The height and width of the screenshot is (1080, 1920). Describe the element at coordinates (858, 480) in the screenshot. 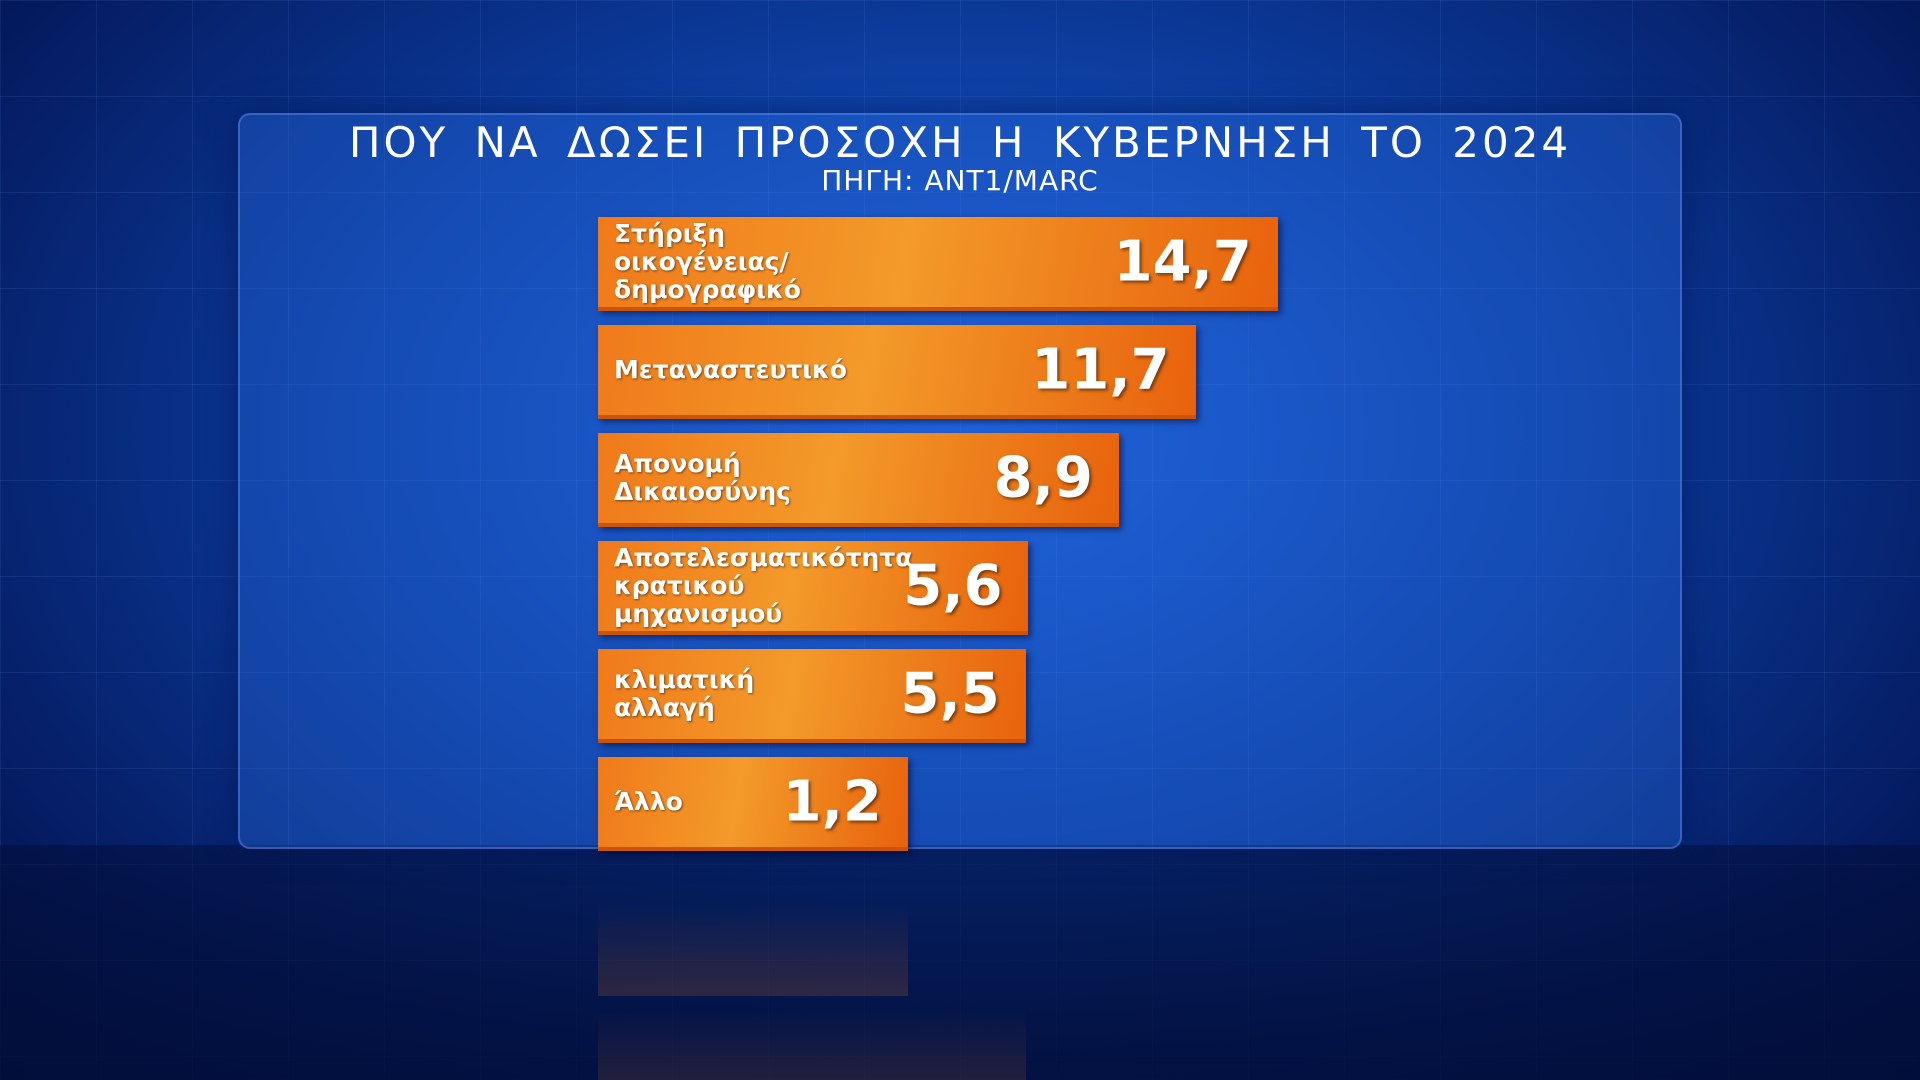

I see `bar: Απονομή Δικαιοσύνης 8,9` at that location.